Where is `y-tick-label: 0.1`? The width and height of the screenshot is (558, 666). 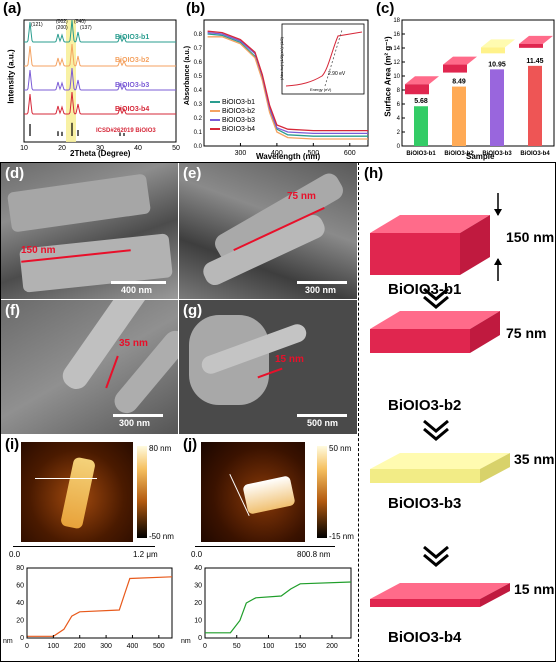
y-tick-label: 0.1 is located at coordinates (198, 133).